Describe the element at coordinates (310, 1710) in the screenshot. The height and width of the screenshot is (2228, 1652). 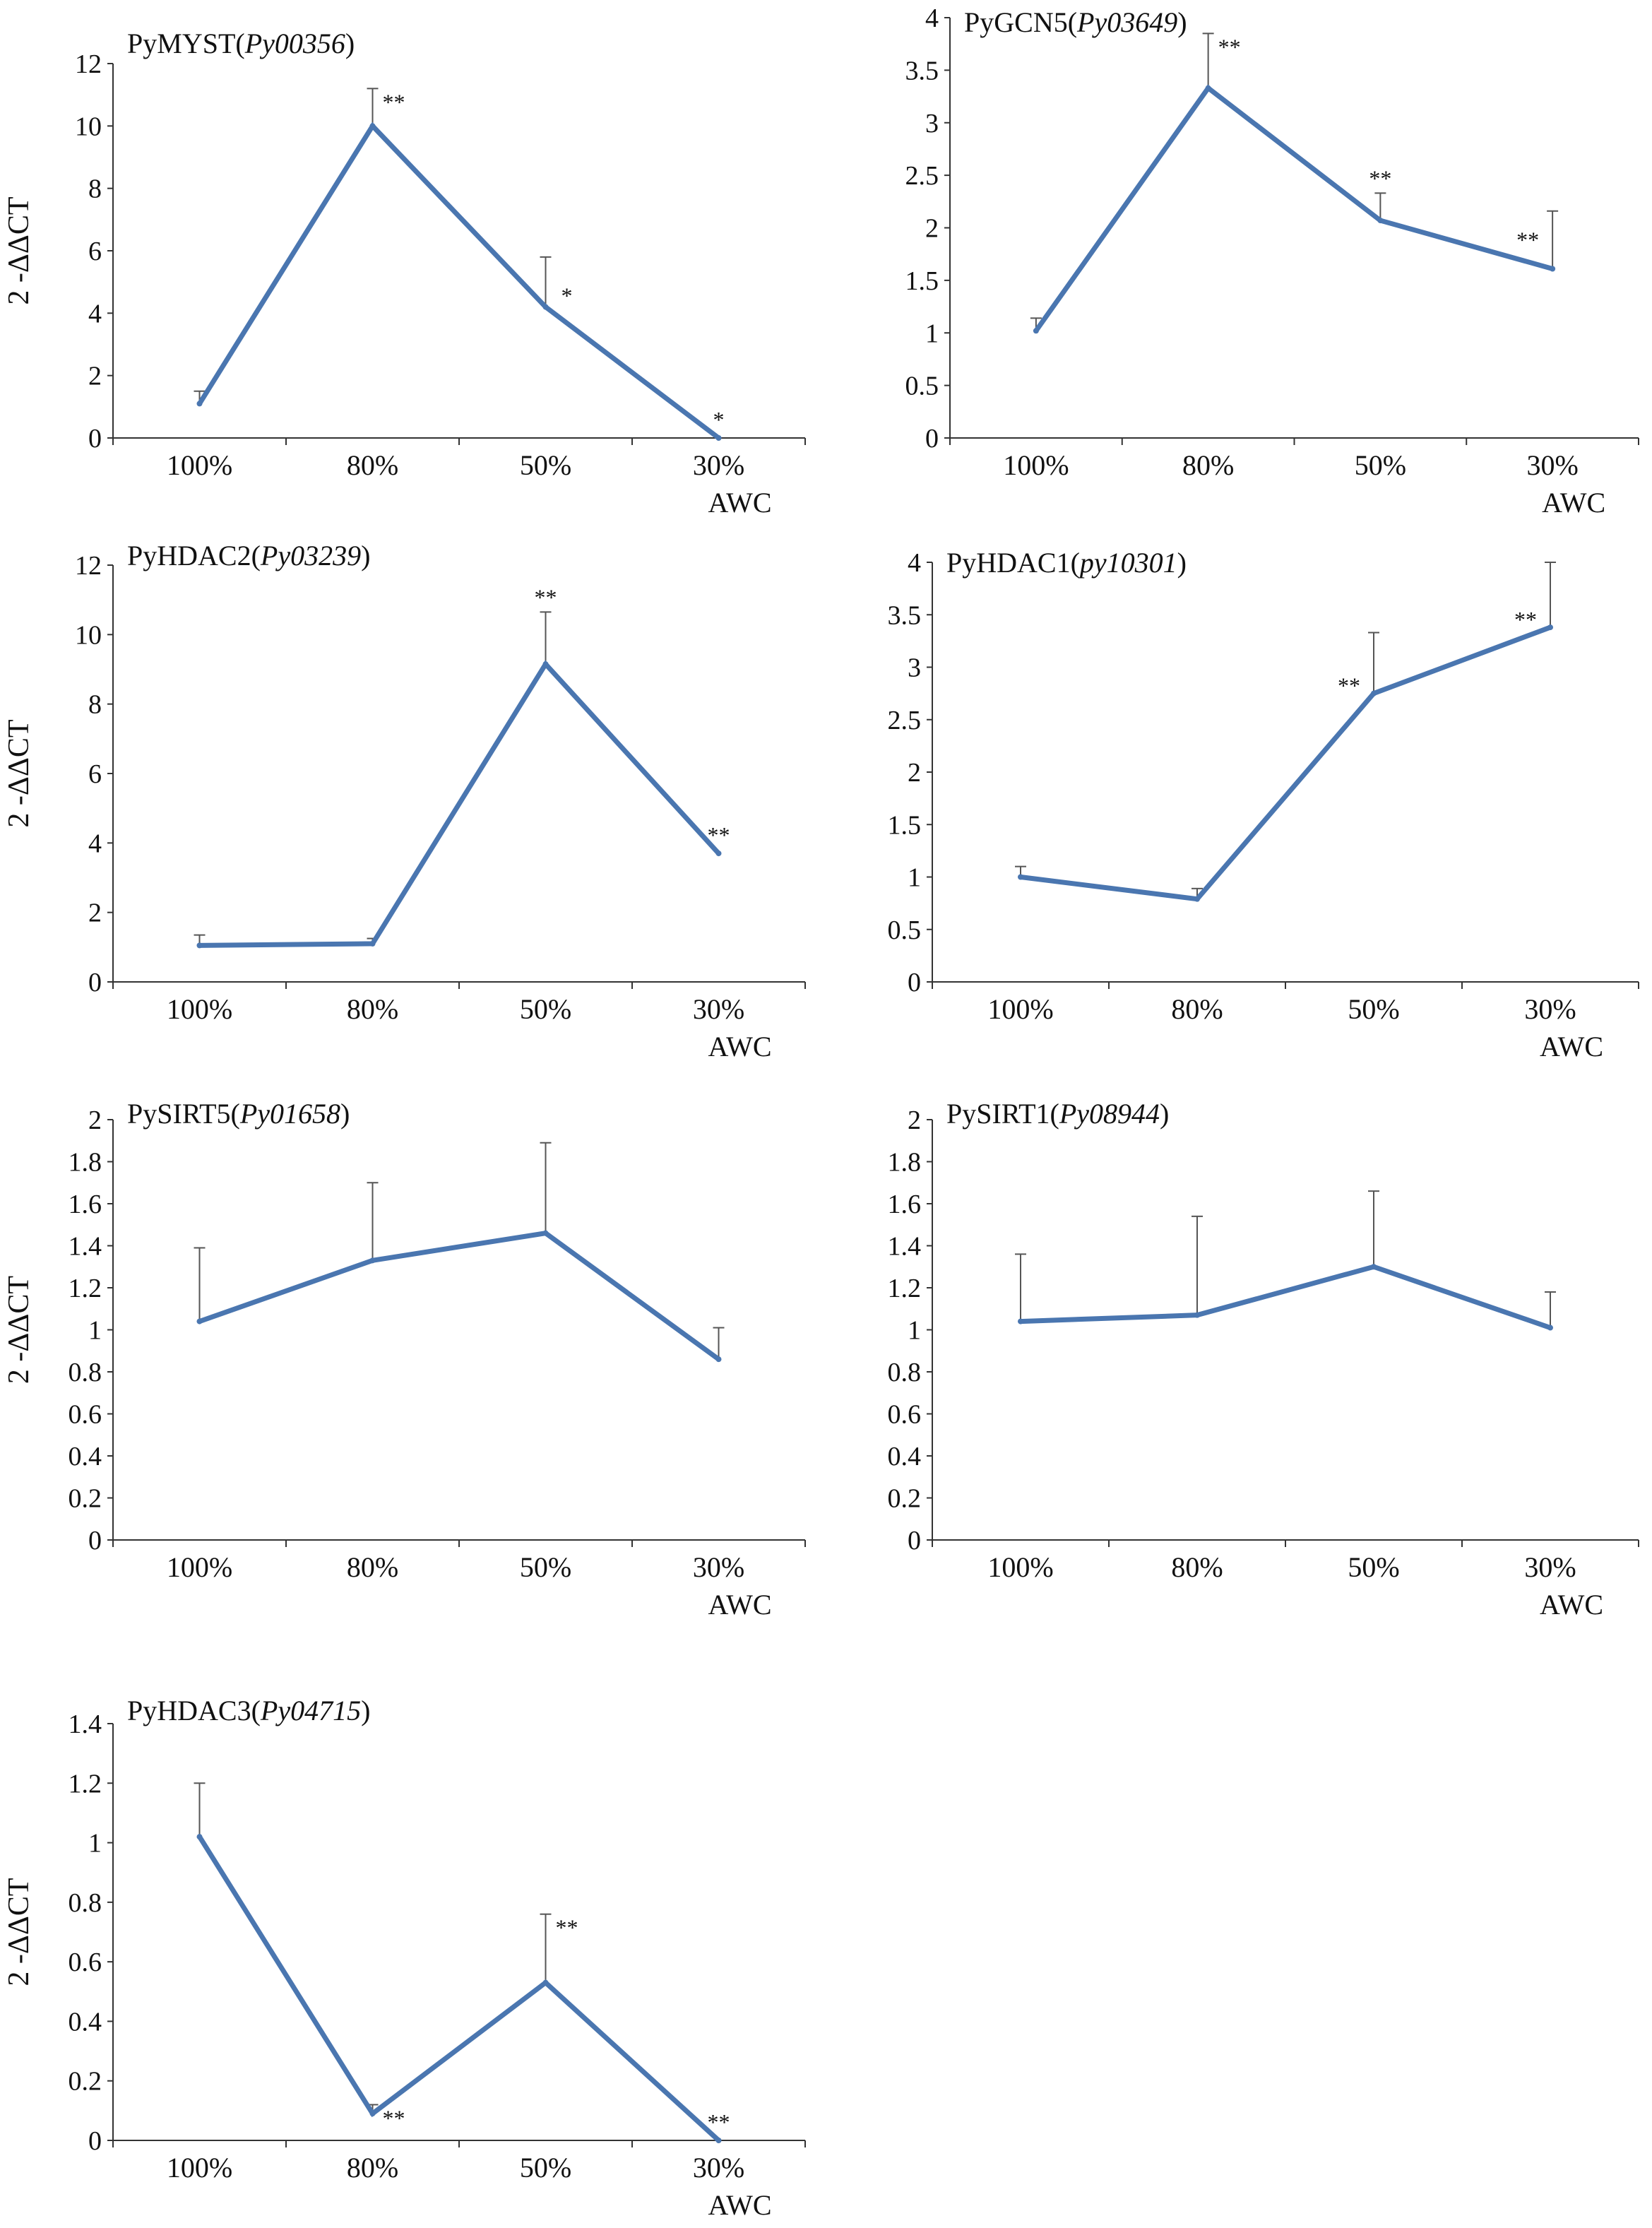
I see `title-gene: Py04715` at that location.